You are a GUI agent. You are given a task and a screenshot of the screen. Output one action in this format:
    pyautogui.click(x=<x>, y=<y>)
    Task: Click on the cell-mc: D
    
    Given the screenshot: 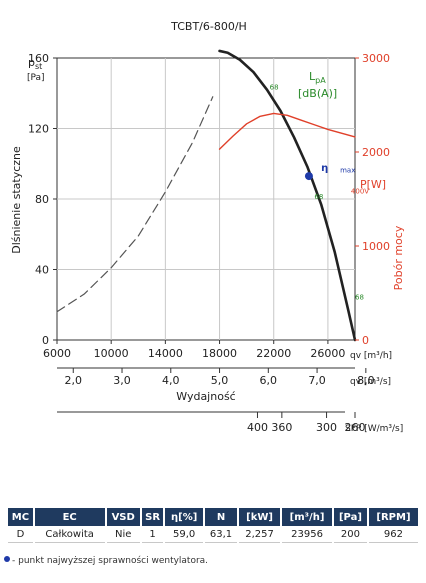 What is the action you would take?
    pyautogui.click(x=20, y=534)
    